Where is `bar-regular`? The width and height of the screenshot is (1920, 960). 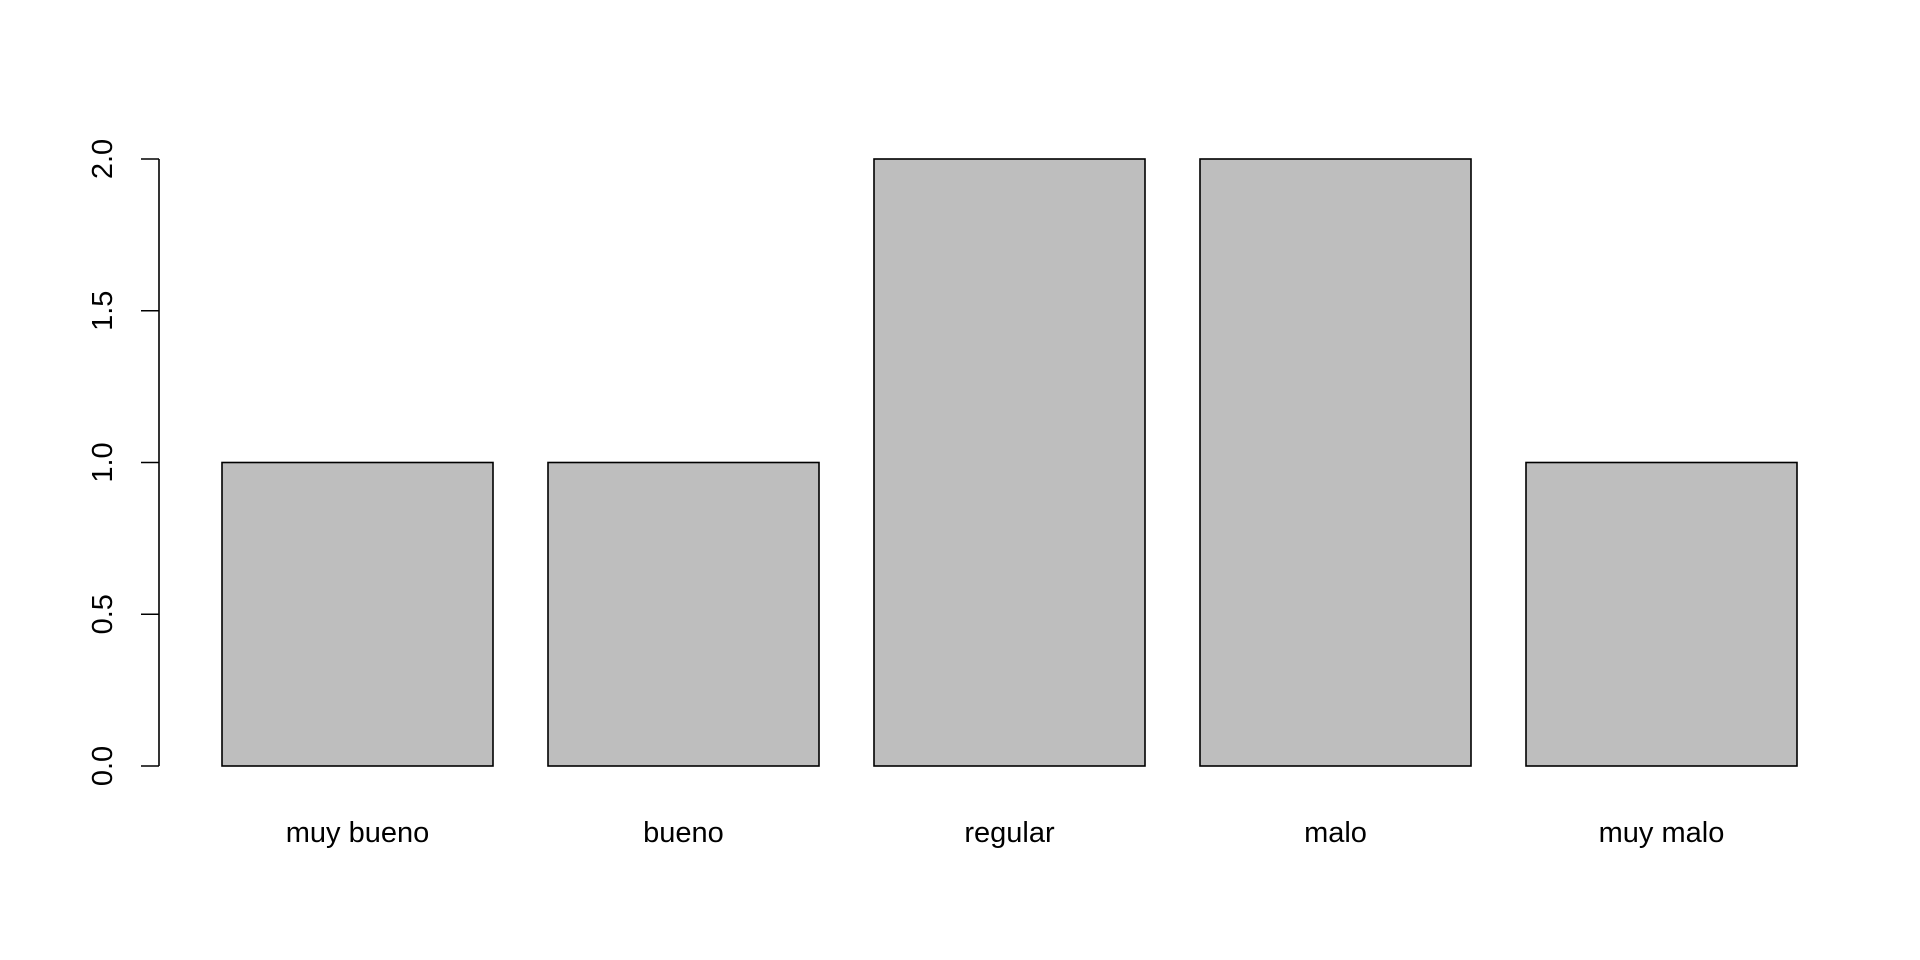 bar-regular is located at coordinates (1009, 462).